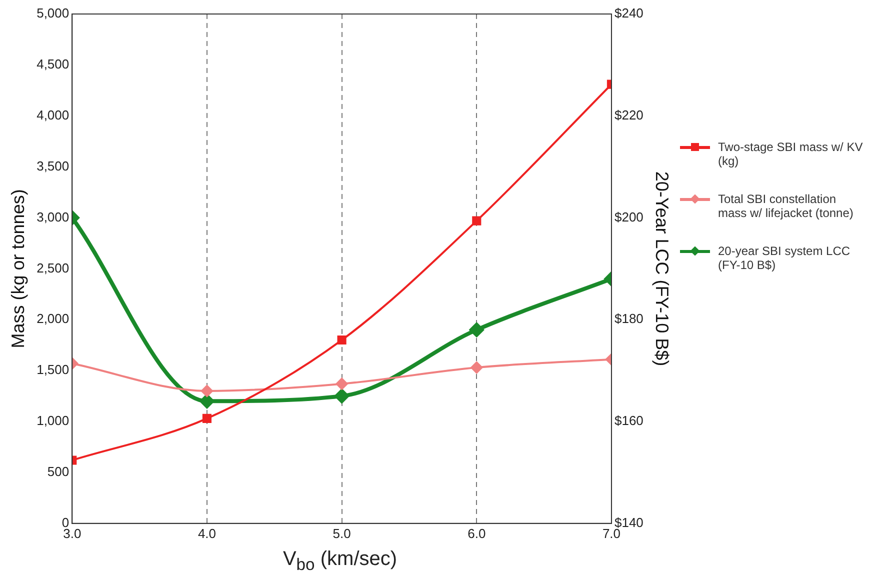 The height and width of the screenshot is (580, 871). I want to click on y-tick-label: 1,000, so click(53, 420).